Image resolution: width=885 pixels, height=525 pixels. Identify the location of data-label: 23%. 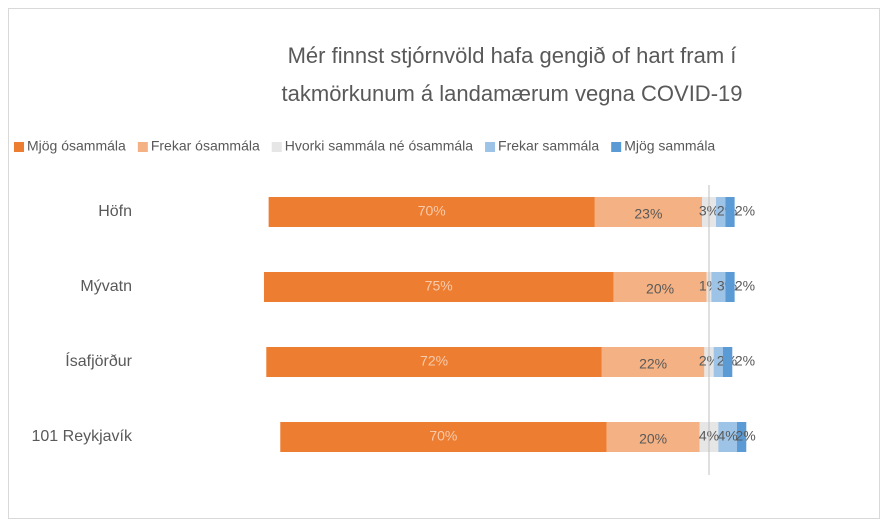
(648, 214).